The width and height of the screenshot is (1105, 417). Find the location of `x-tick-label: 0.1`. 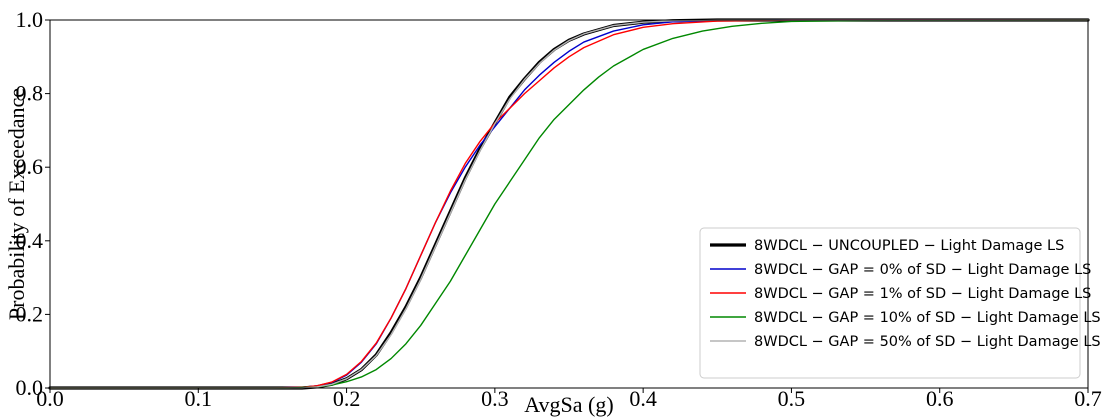

x-tick-label: 0.1 is located at coordinates (199, 398).